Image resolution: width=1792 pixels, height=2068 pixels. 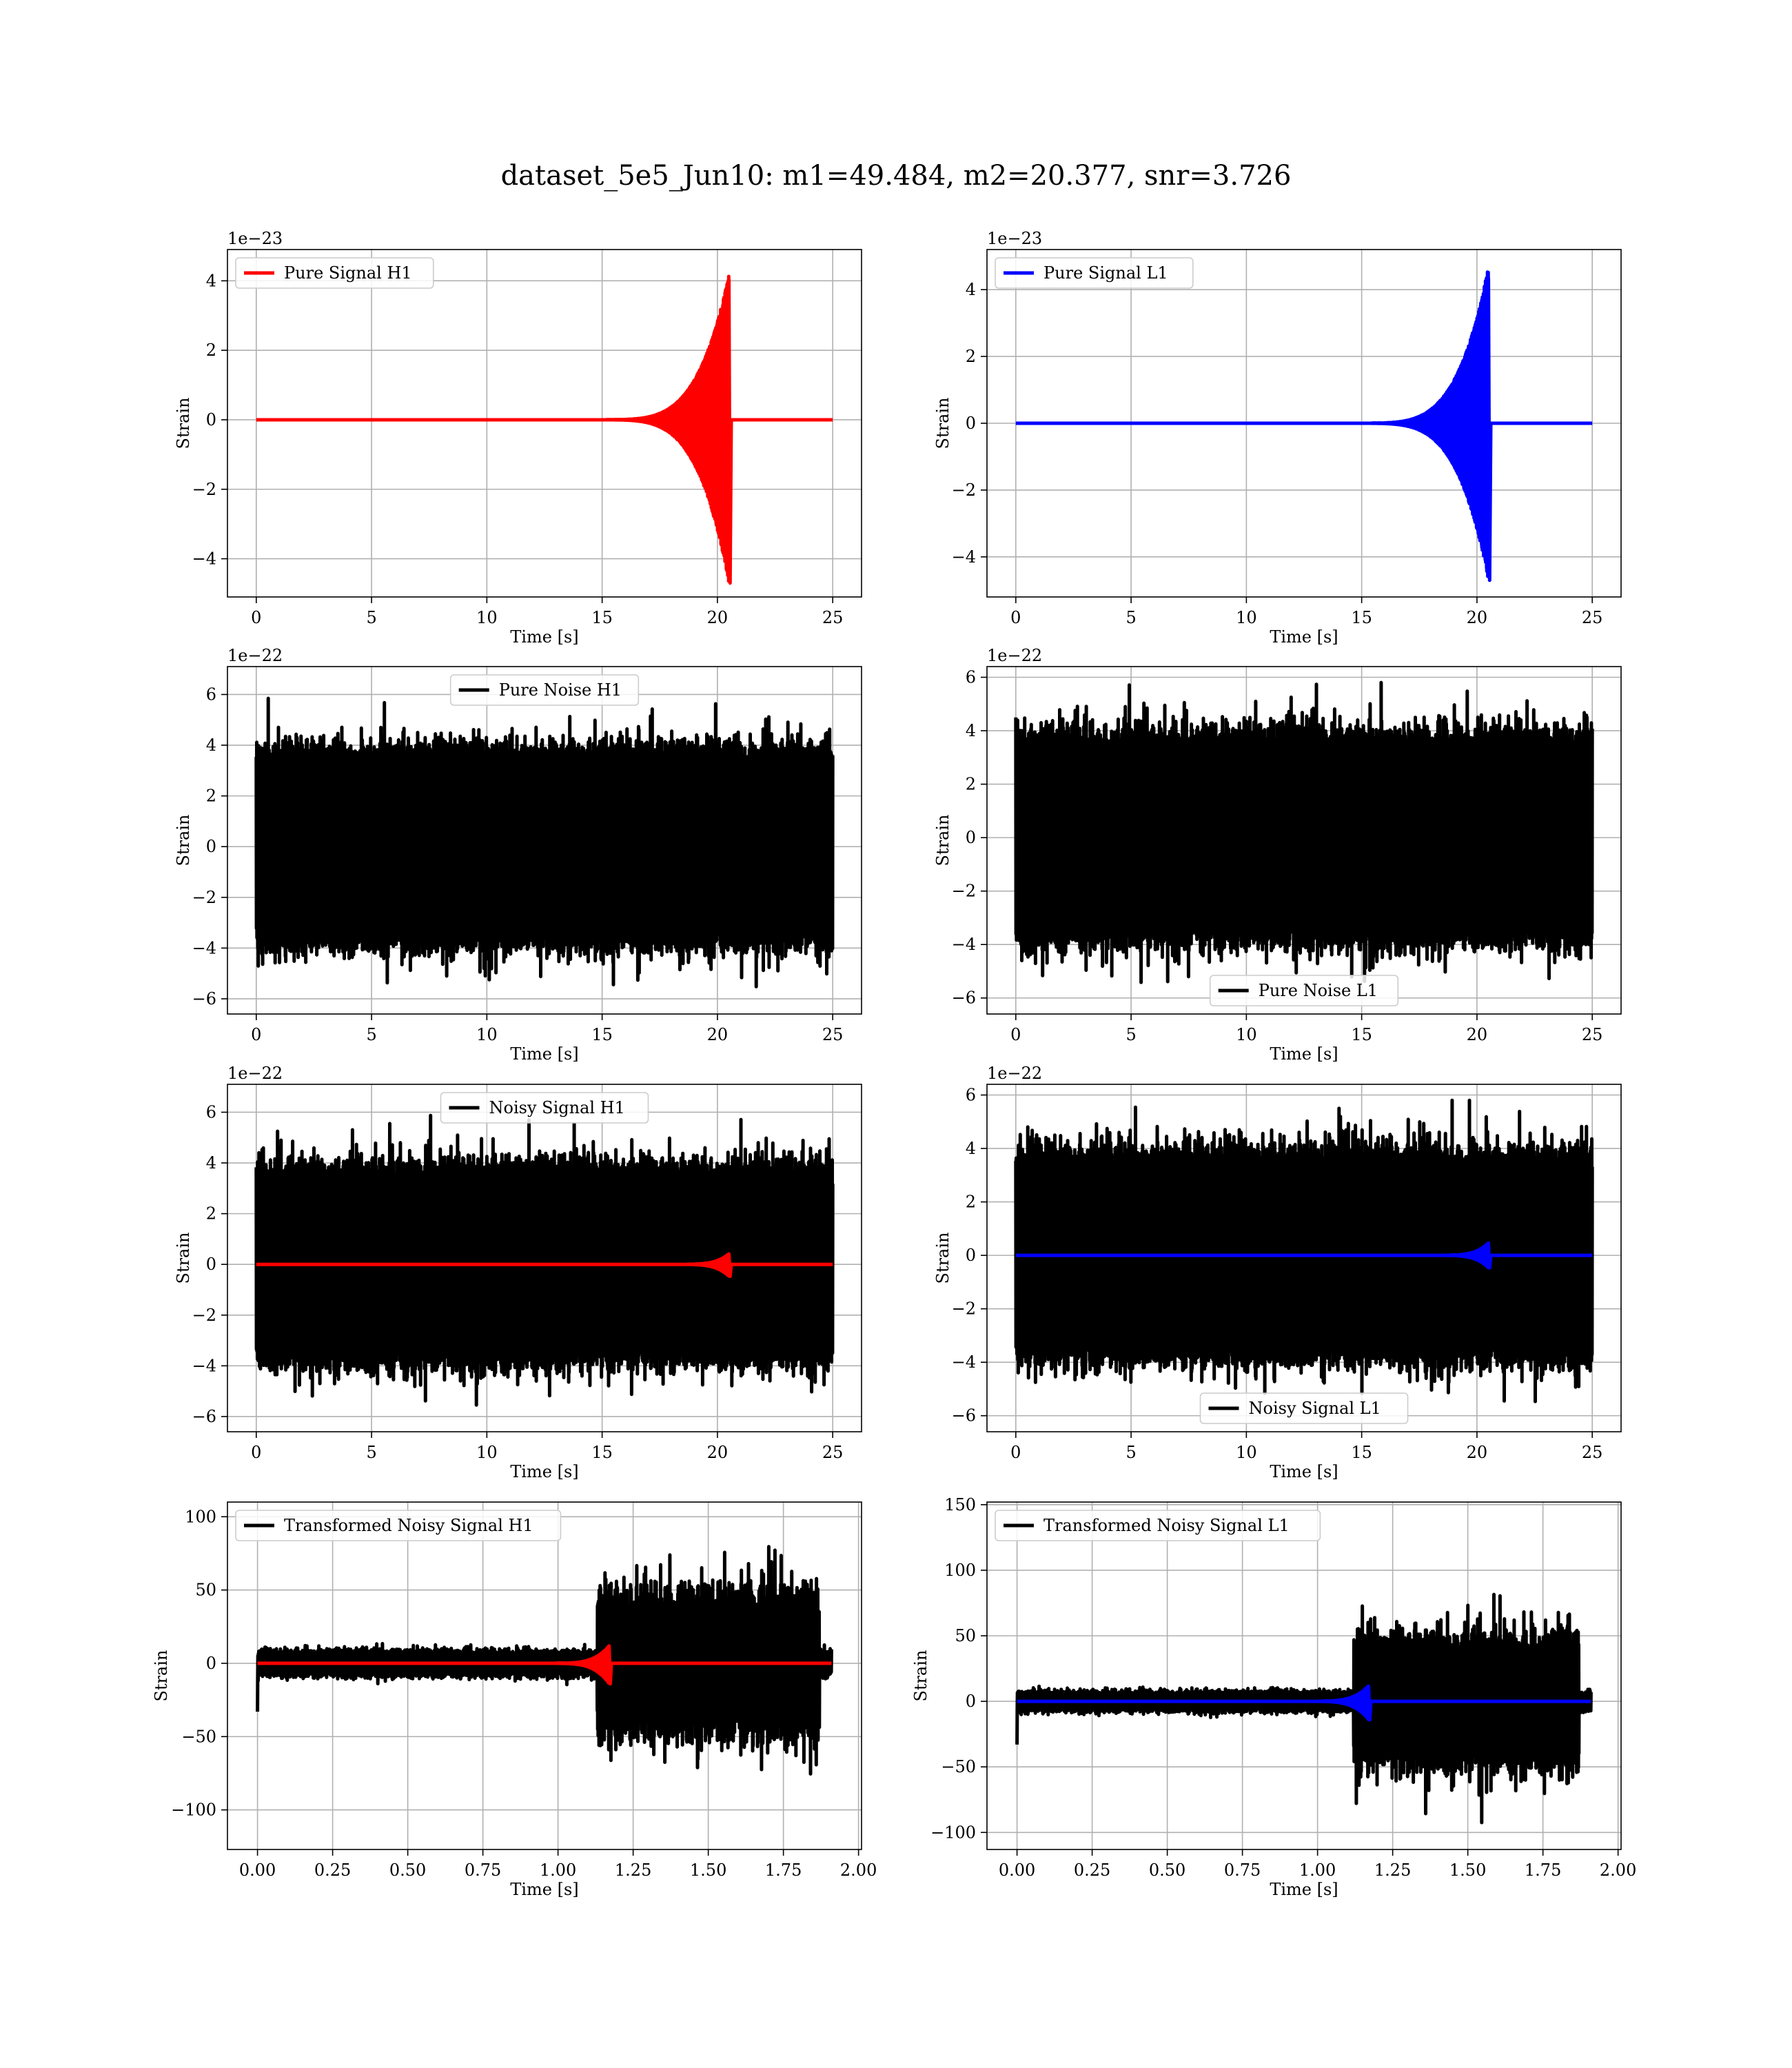 I want to click on series-line-pure-noise-l1, so click(x=1304, y=832).